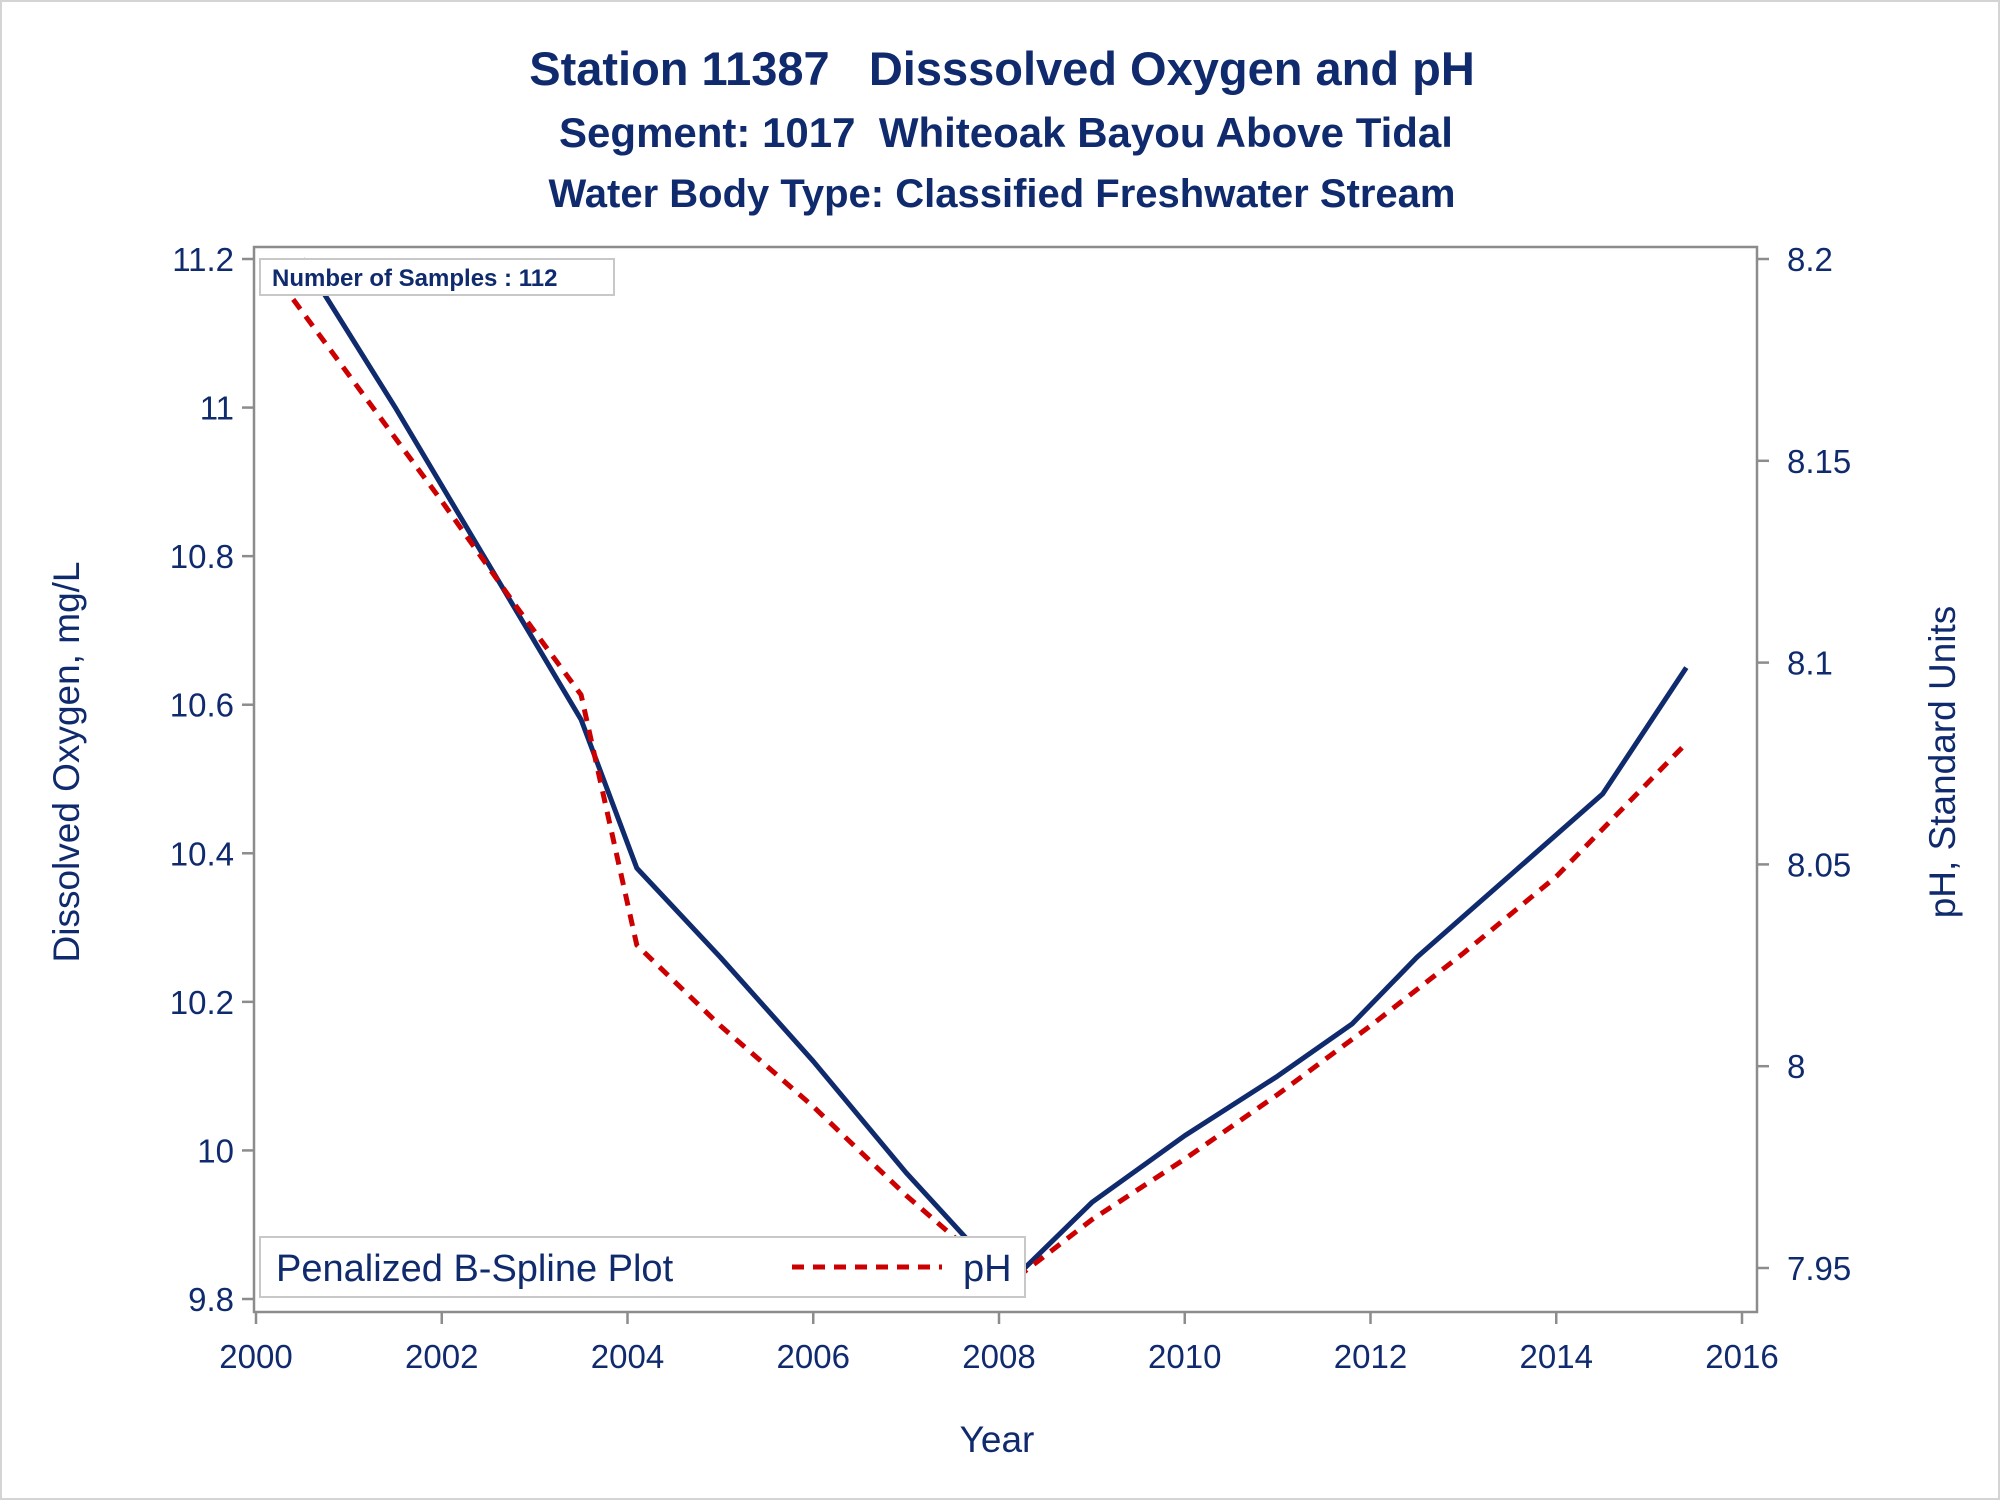 The width and height of the screenshot is (2000, 1500). I want to click on x-tick-label: 2002, so click(441, 1356).